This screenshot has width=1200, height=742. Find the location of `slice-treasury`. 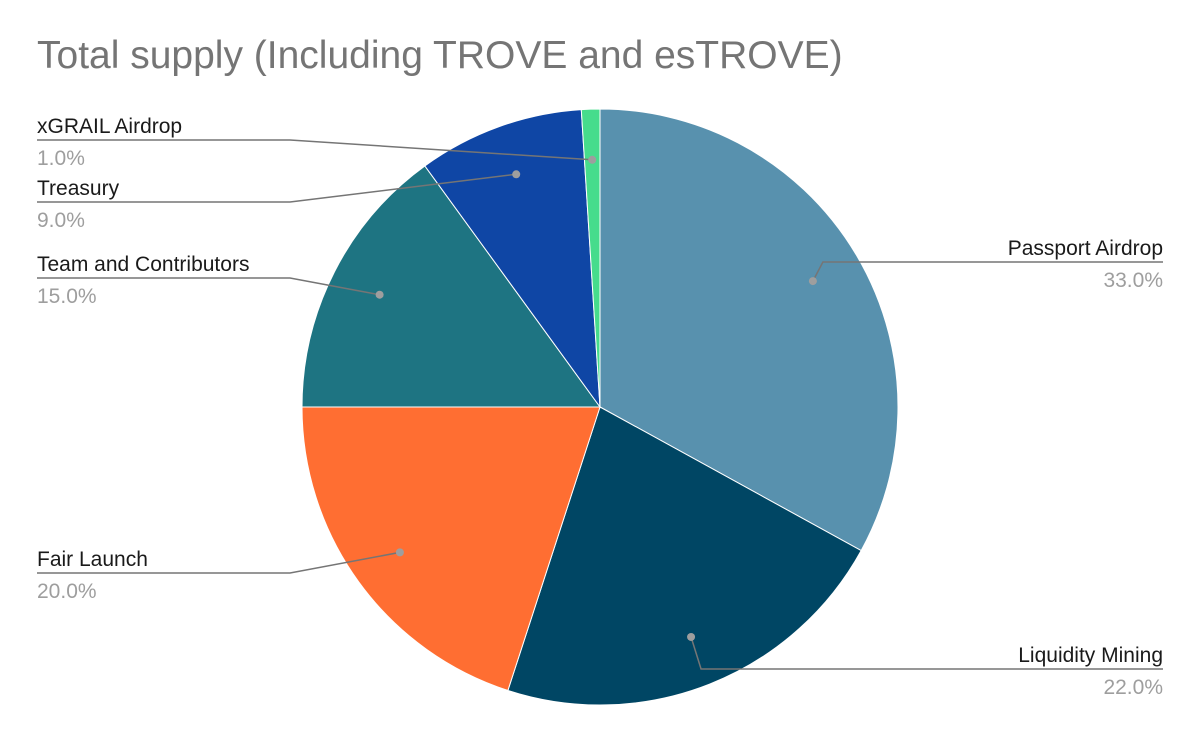

slice-treasury is located at coordinates (512, 259).